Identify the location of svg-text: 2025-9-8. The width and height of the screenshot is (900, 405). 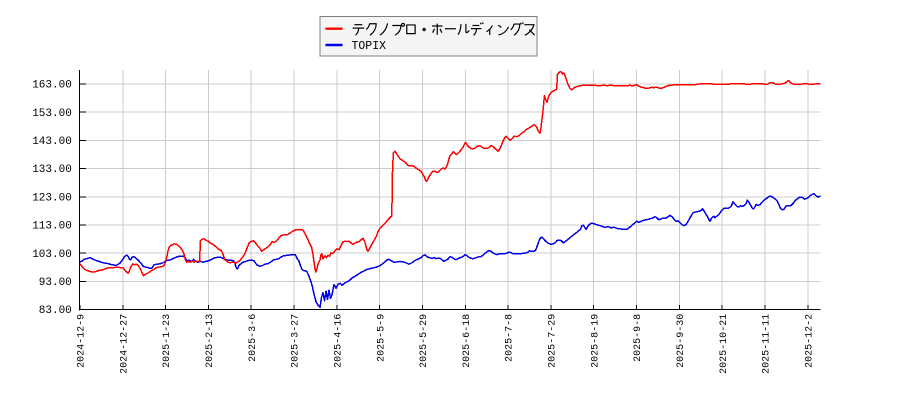
(638, 338).